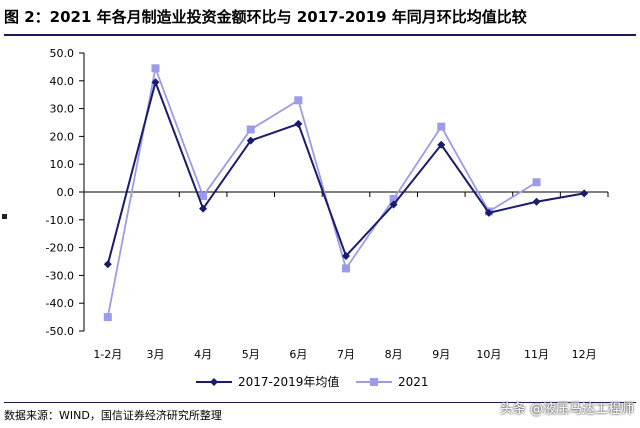  What do you see at coordinates (320, 35) in the screenshot?
I see `title-divider` at bounding box center [320, 35].